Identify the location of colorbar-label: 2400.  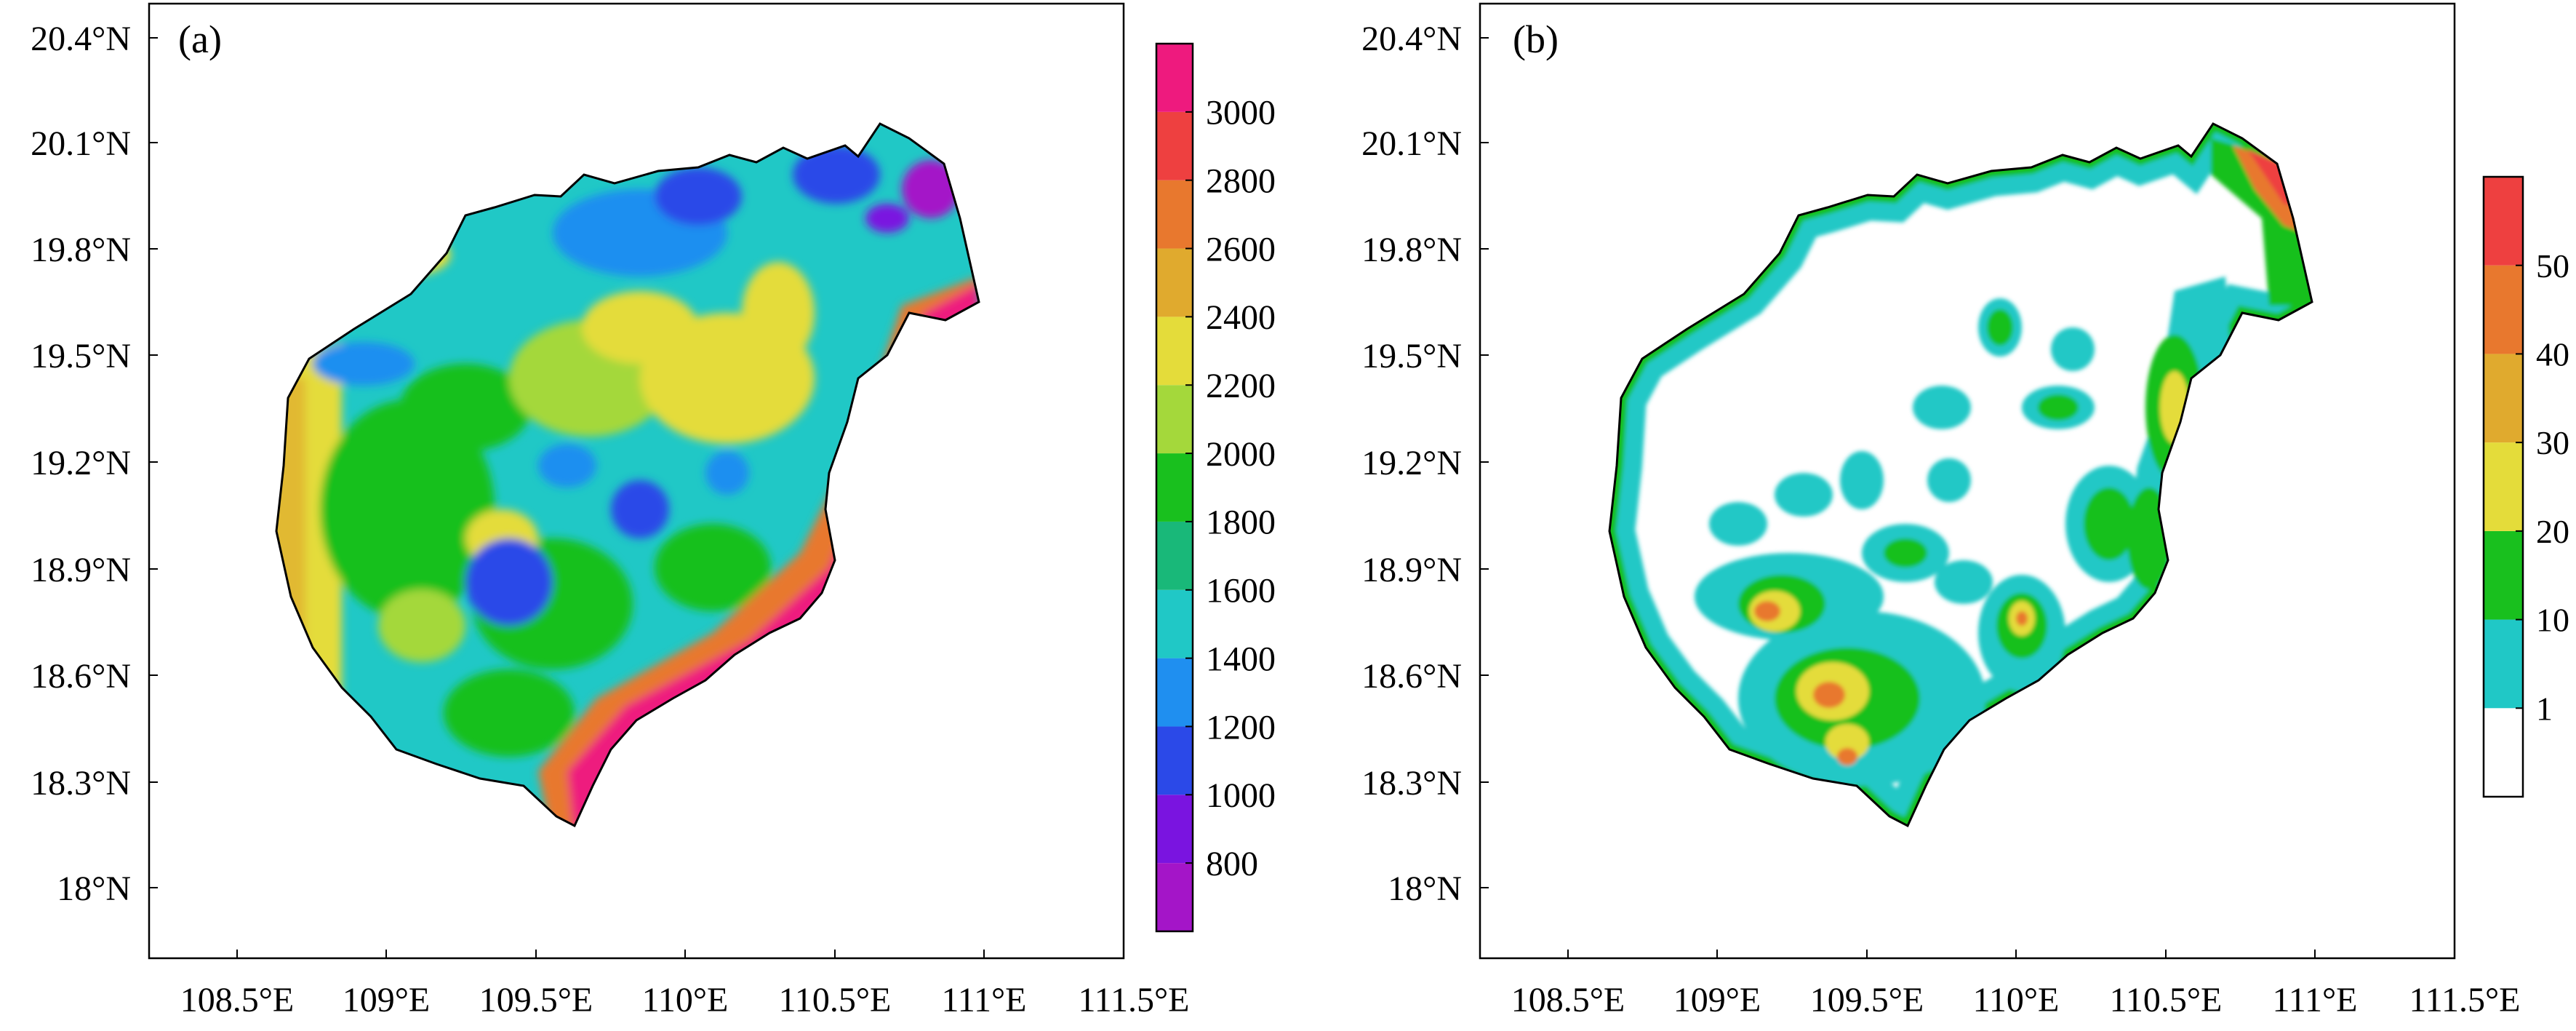
(1241, 317).